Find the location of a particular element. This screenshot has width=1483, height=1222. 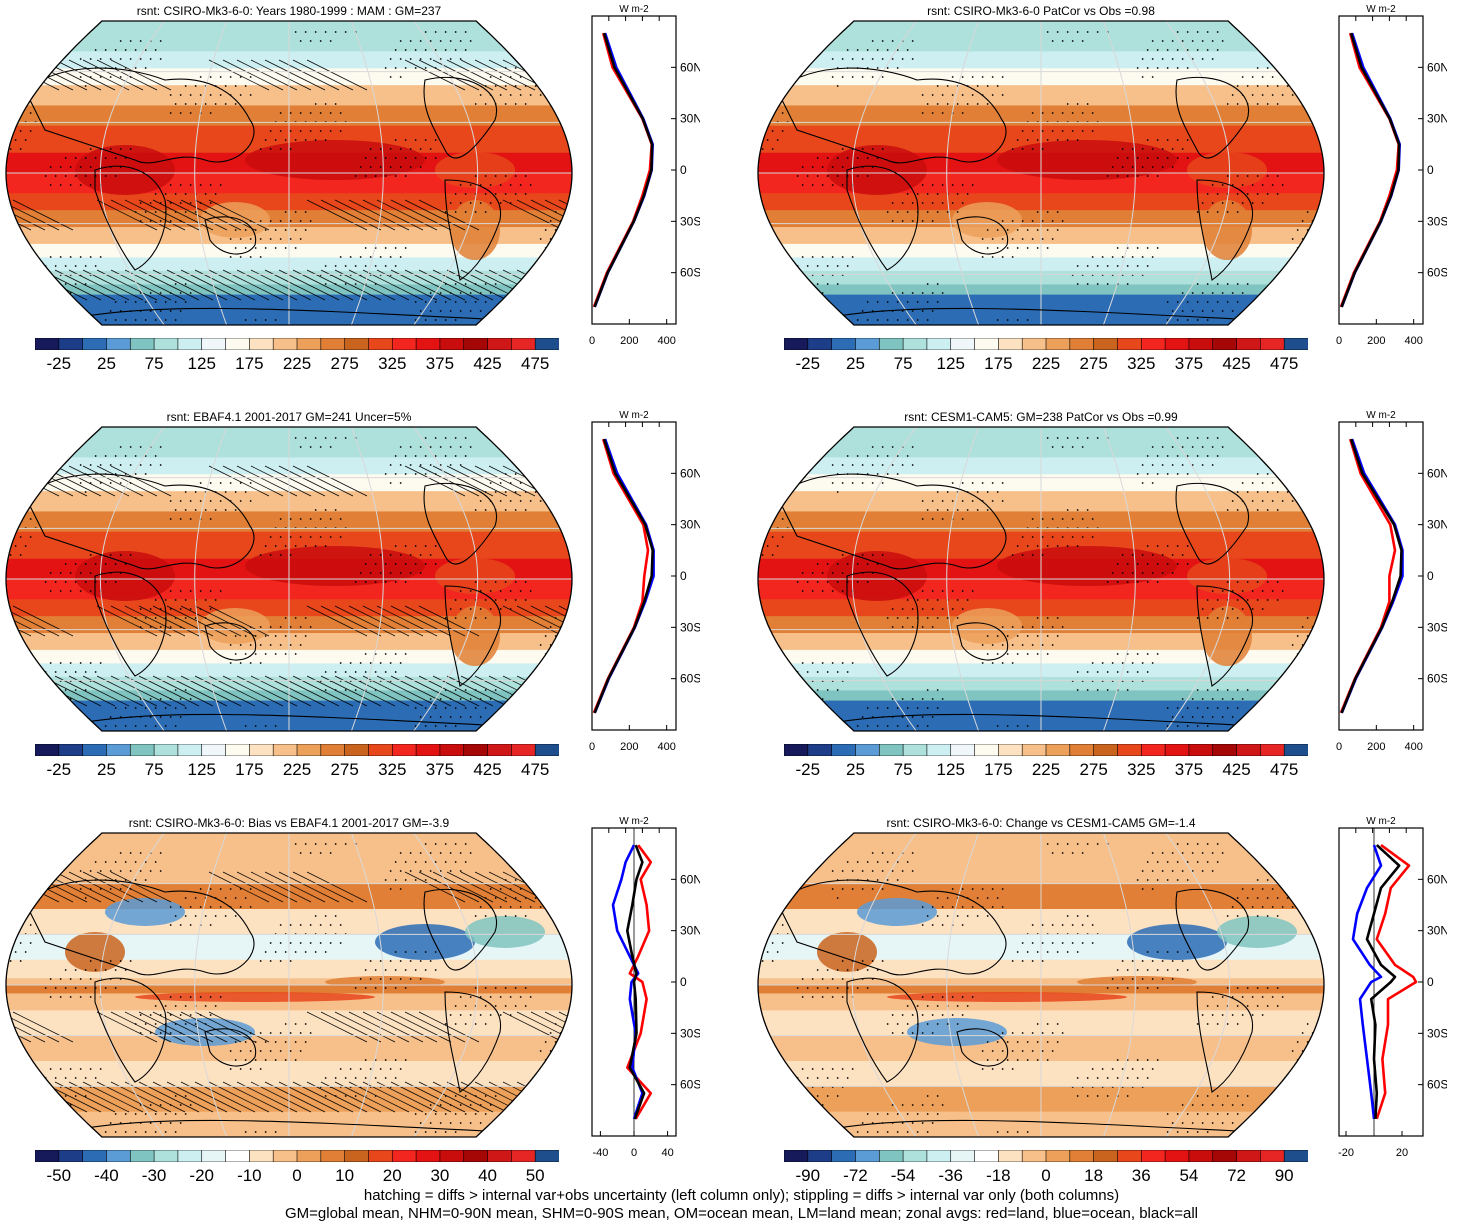

colorbar-tick-label: 75 is located at coordinates (154, 769).